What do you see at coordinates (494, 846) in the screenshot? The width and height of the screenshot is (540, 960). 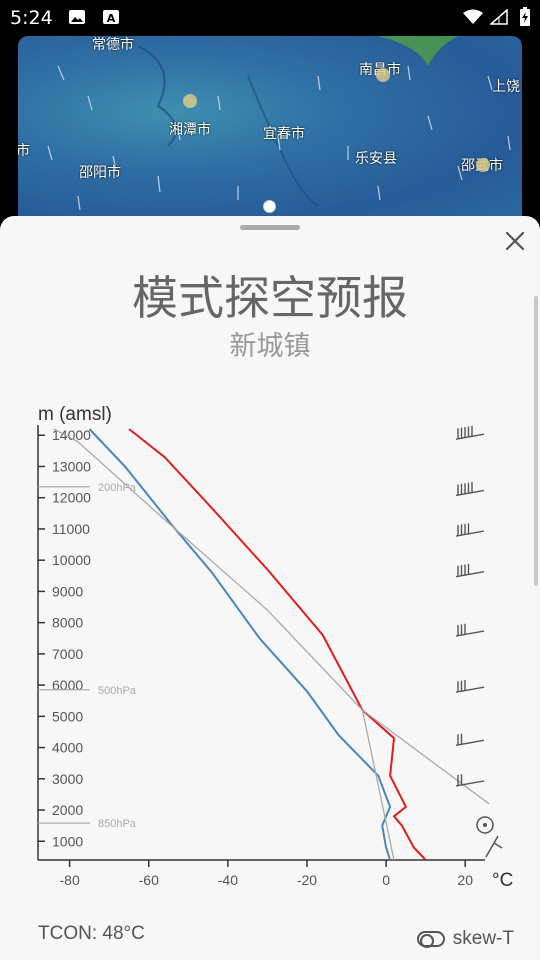 I see `surface-wind-barb` at bounding box center [494, 846].